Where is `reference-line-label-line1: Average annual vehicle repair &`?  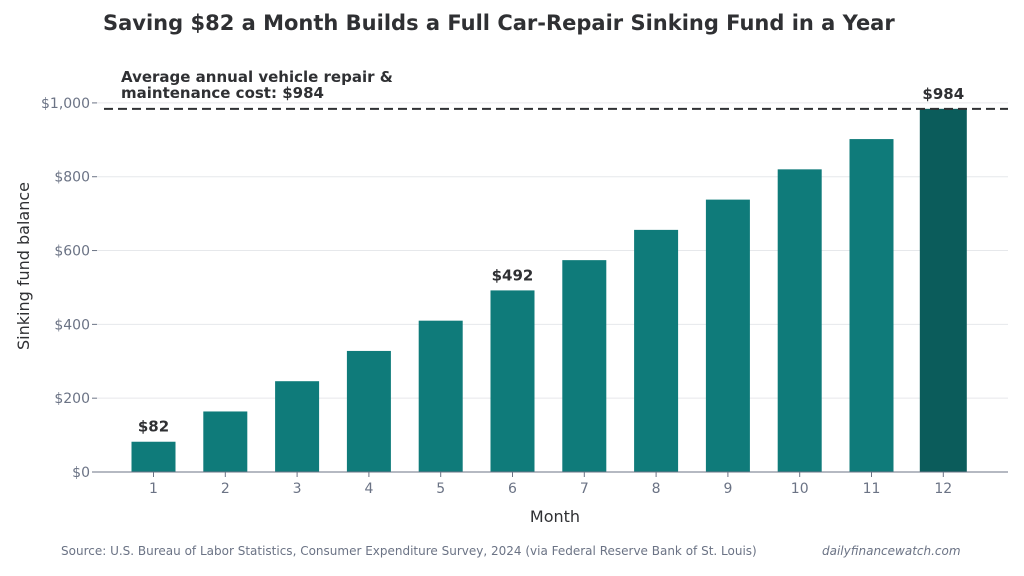
reference-line-label-line1: Average annual vehicle repair & is located at coordinates (257, 77).